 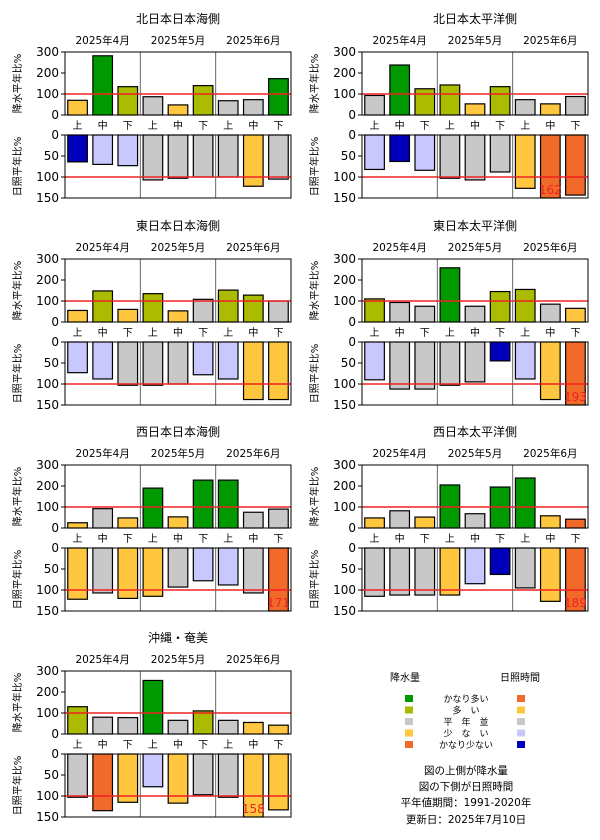 I want to click on region-title: 北日本太平洋側, so click(x=475, y=18).